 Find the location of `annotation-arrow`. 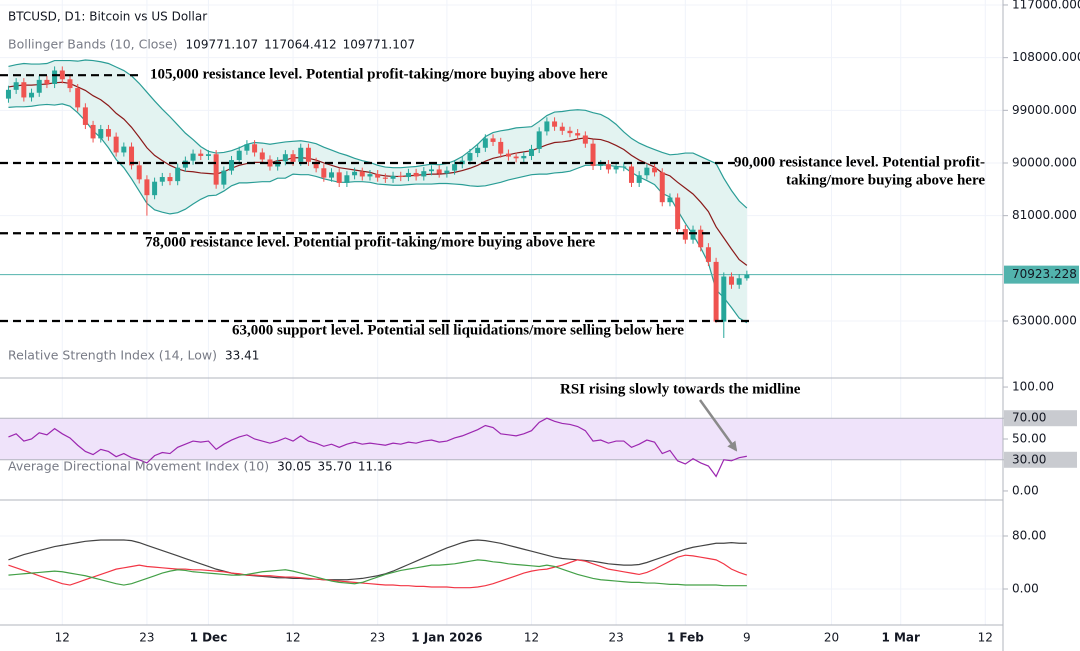

annotation-arrow is located at coordinates (718, 425).